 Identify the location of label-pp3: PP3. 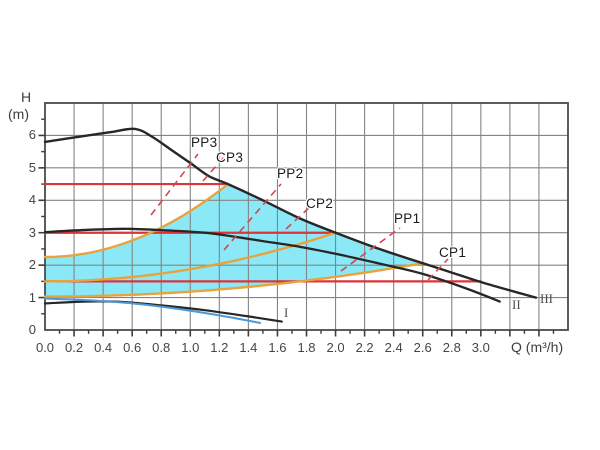
(204, 142).